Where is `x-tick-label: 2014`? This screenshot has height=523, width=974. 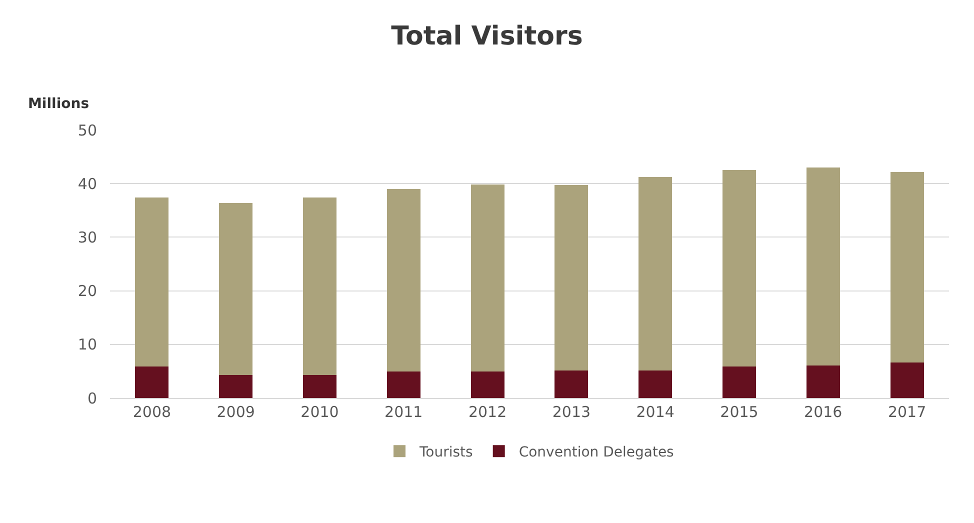 x-tick-label: 2014 is located at coordinates (655, 412).